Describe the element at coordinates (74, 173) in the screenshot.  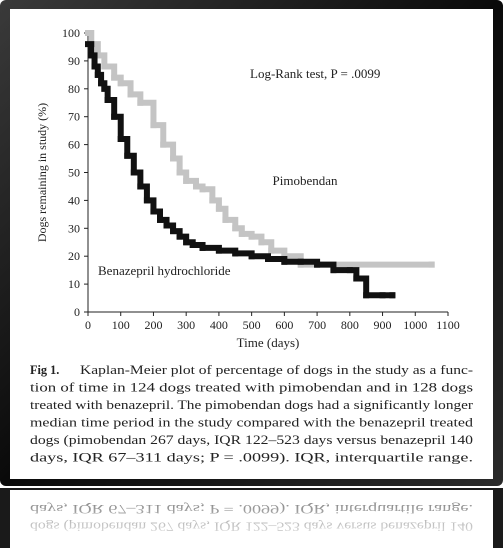
I see `y-tick-label: 50` at that location.